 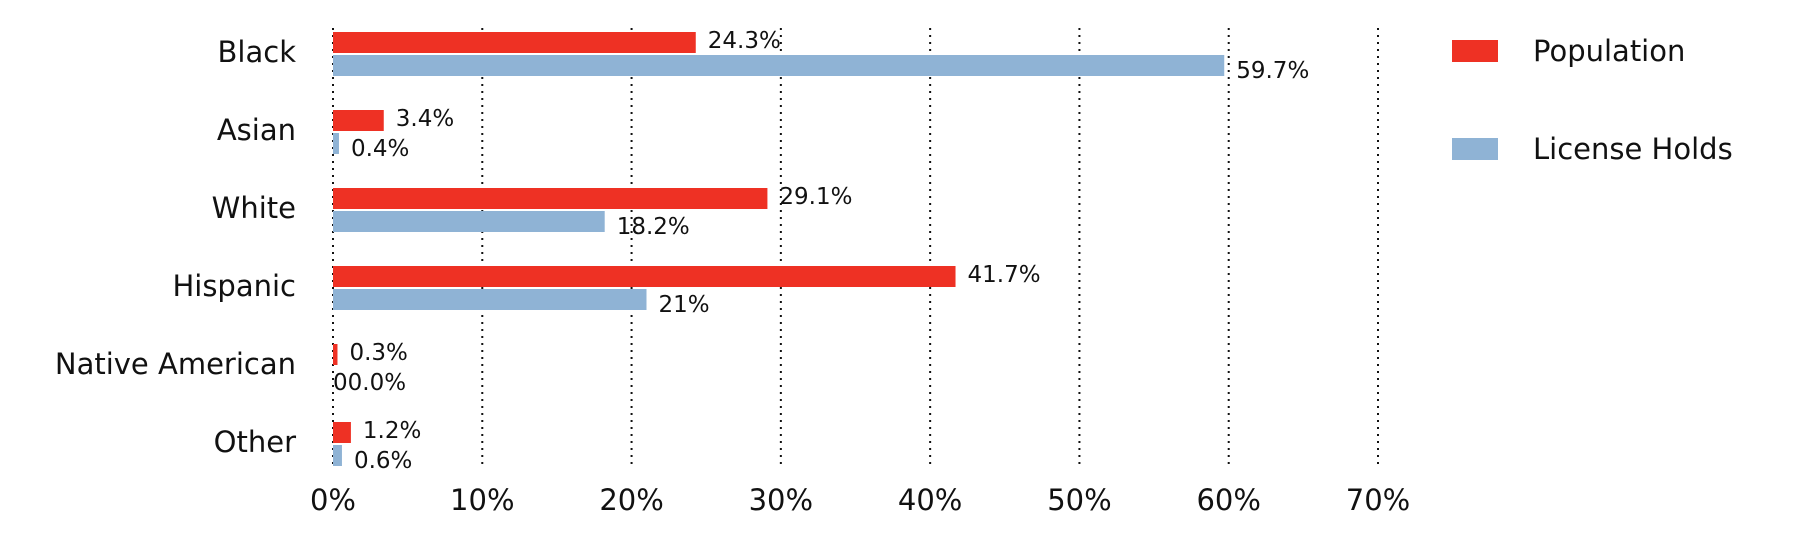 I want to click on category-label: Hispanic, so click(x=234, y=286).